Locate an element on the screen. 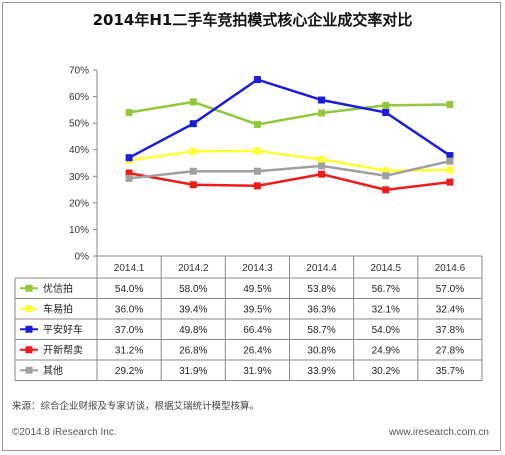 The height and width of the screenshot is (455, 505). y-tick-label: 40% is located at coordinates (79, 150).